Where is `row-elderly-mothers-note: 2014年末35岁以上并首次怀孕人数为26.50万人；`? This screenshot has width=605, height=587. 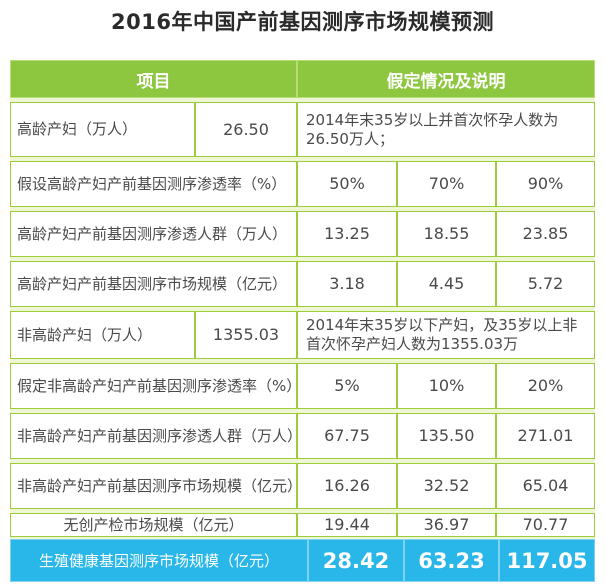
row-elderly-mothers-note: 2014年末35岁以上并首次怀孕人数为26.50万人； is located at coordinates (446, 129).